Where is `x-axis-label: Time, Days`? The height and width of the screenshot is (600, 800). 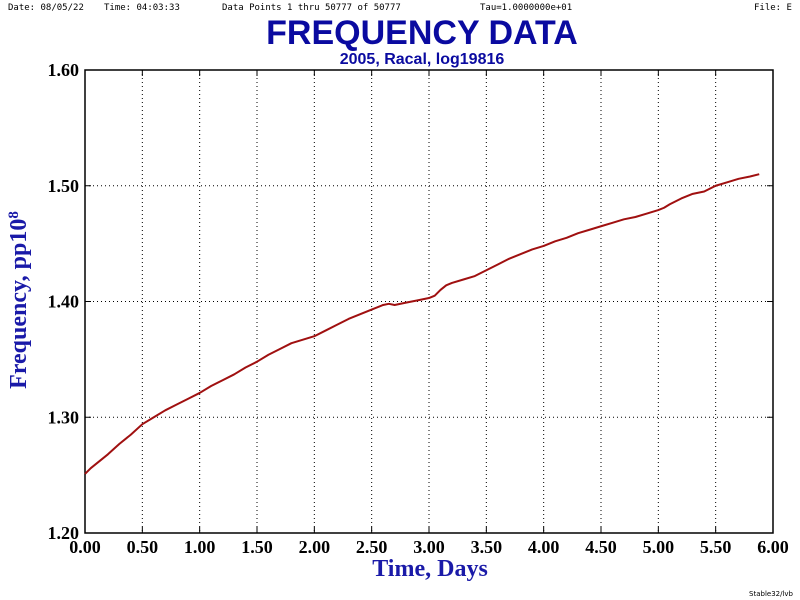 x-axis-label: Time, Days is located at coordinates (430, 569).